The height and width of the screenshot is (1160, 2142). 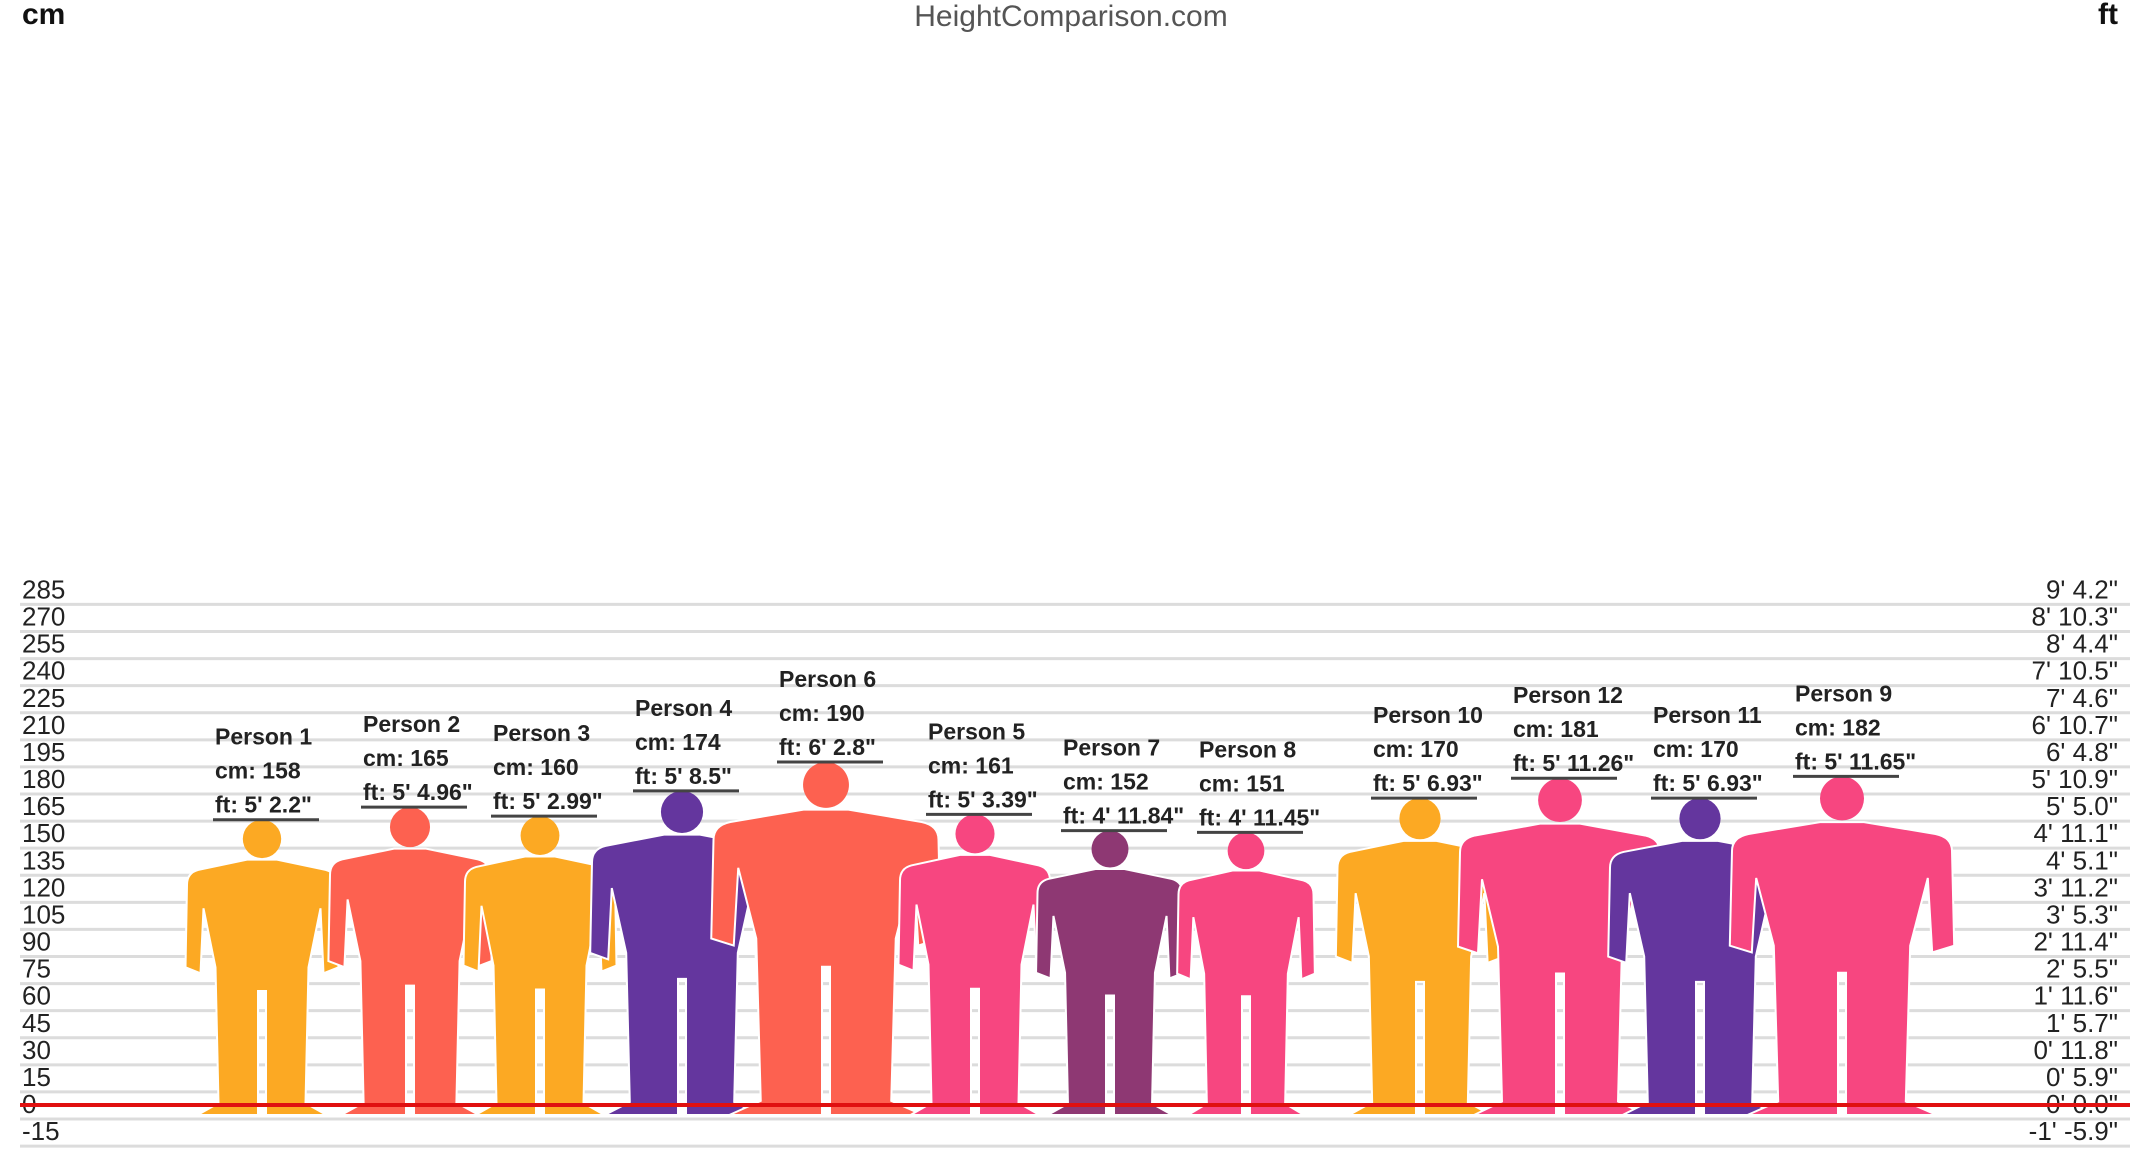 What do you see at coordinates (2082, 969) in the screenshot?
I see `y-tick-ft: 2' 5.5"` at bounding box center [2082, 969].